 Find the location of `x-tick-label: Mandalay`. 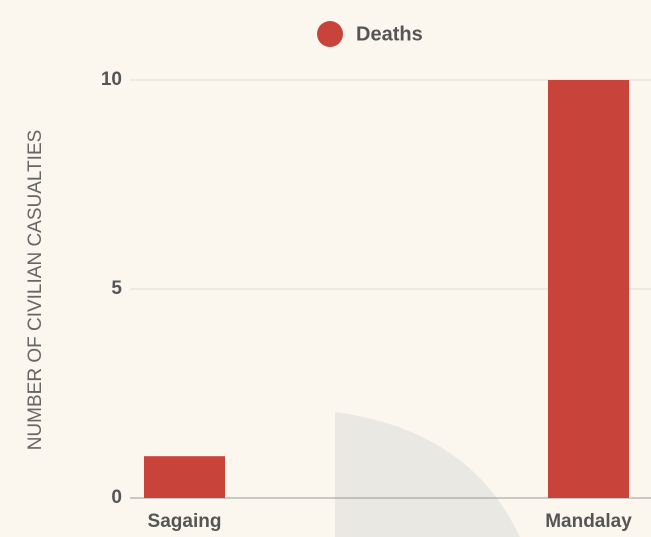

x-tick-label: Mandalay is located at coordinates (588, 521).